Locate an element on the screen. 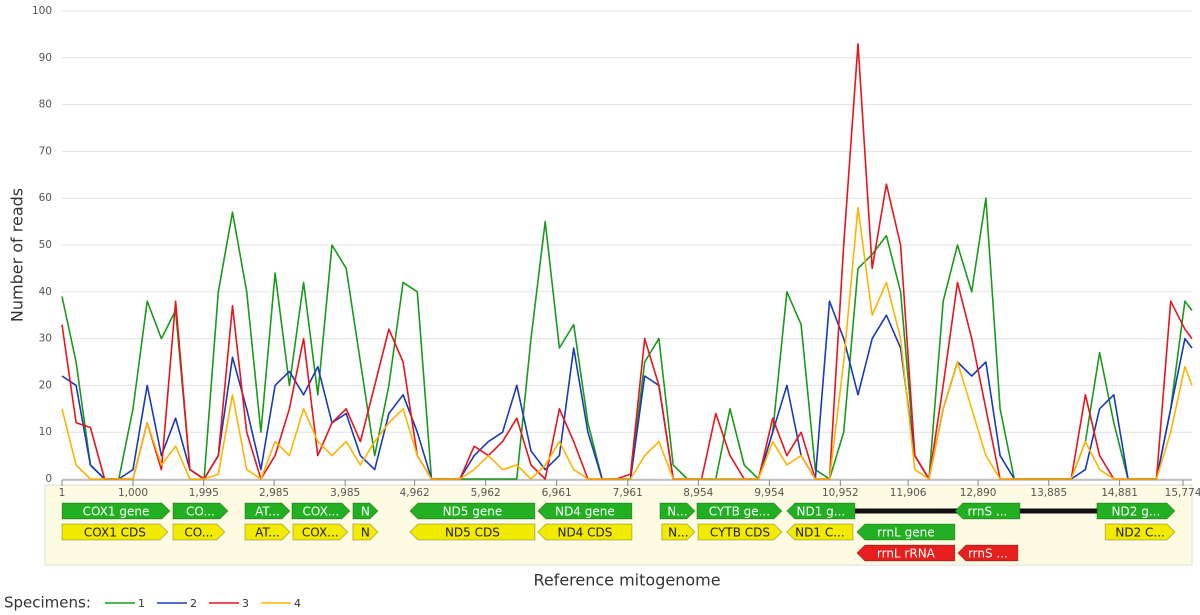  y-tick-label: 40 is located at coordinates (45, 292).